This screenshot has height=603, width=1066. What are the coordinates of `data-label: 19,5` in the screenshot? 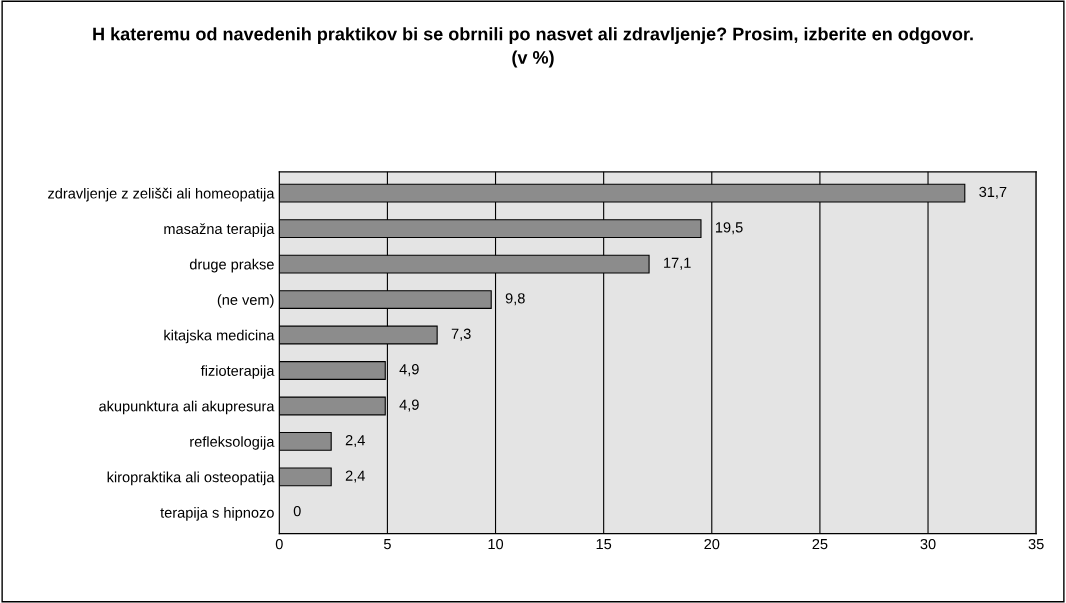 It's located at (729, 228).